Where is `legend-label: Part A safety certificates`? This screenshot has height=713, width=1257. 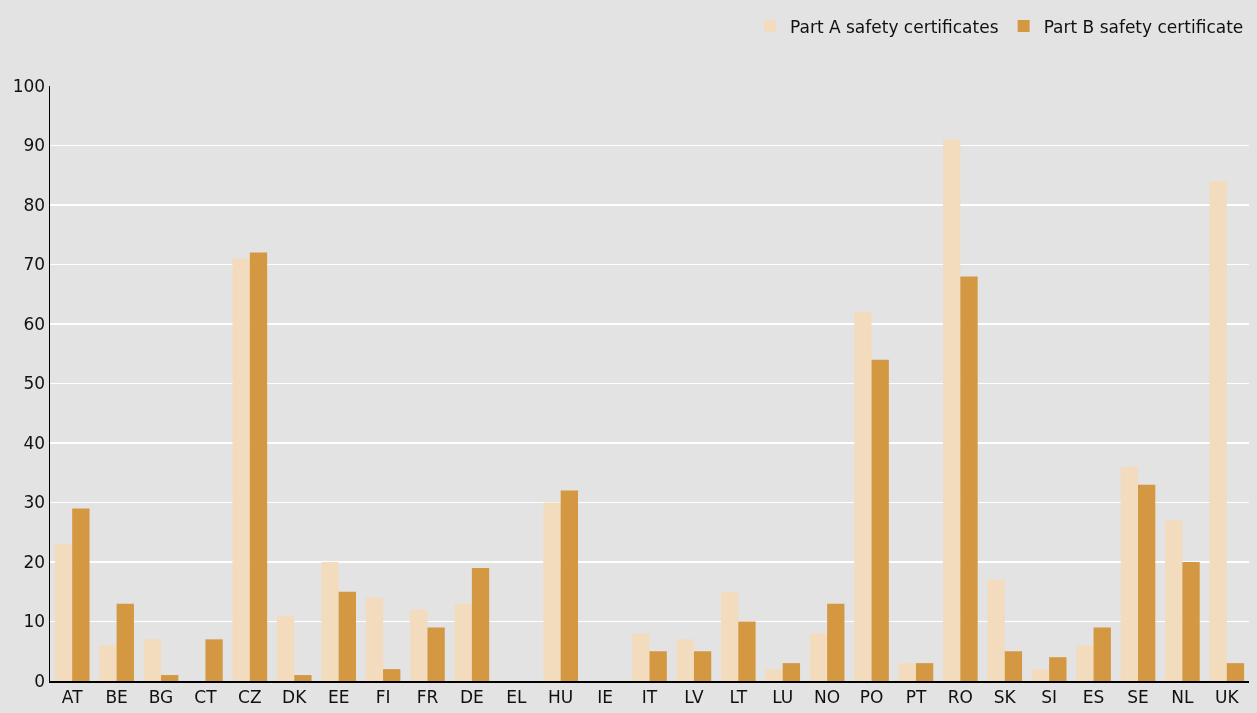
legend-label: Part A safety certificates is located at coordinates (894, 26).